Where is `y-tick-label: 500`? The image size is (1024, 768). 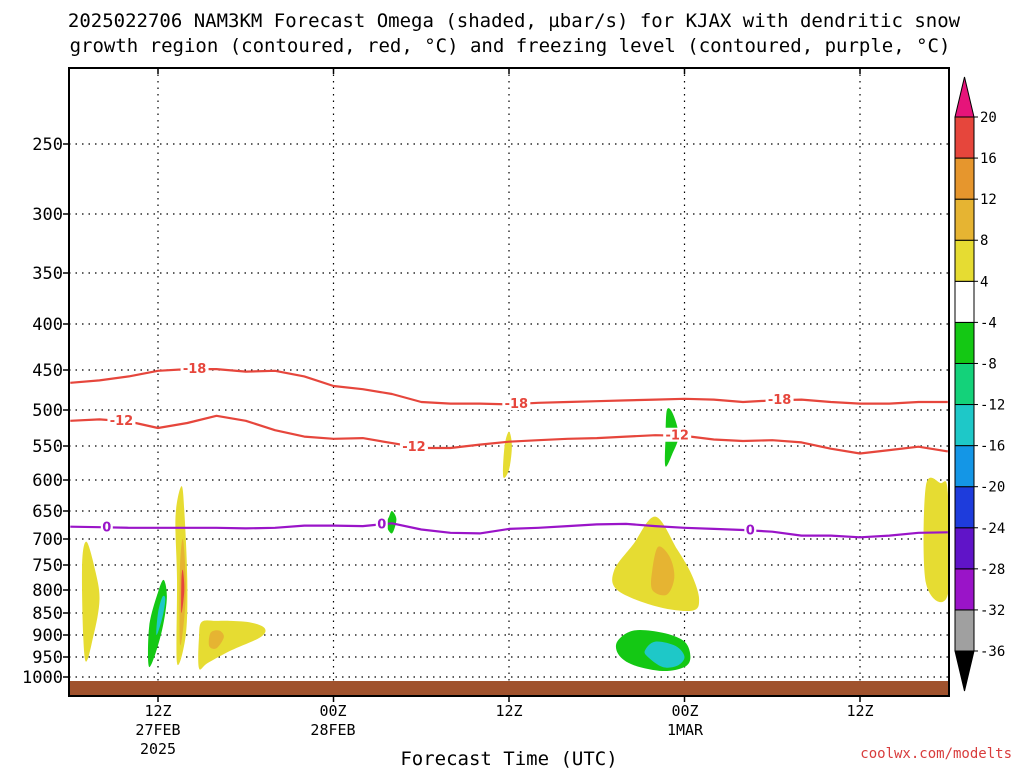 y-tick-label: 500 is located at coordinates (47, 411).